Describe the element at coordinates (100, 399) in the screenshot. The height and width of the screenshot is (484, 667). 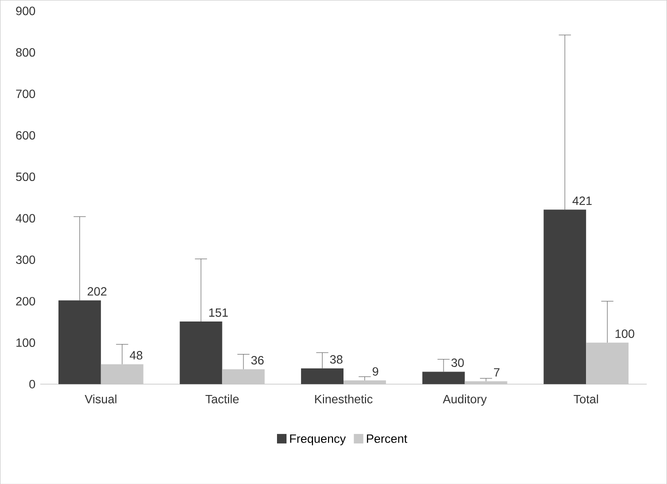
I see `x-tick-label: Visual` at that location.